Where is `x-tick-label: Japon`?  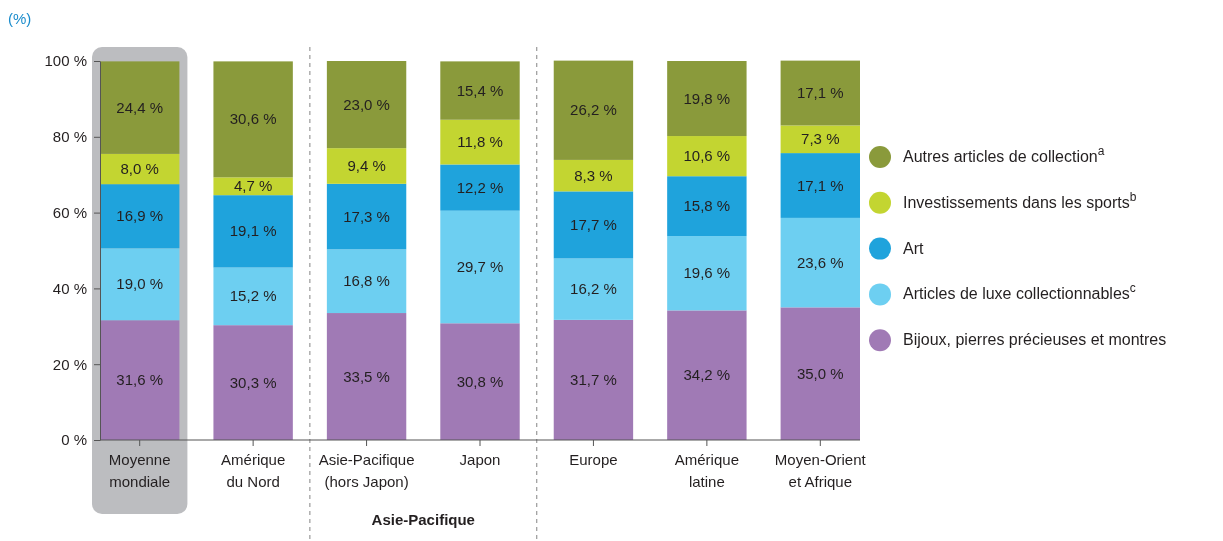 x-tick-label: Japon is located at coordinates (480, 459).